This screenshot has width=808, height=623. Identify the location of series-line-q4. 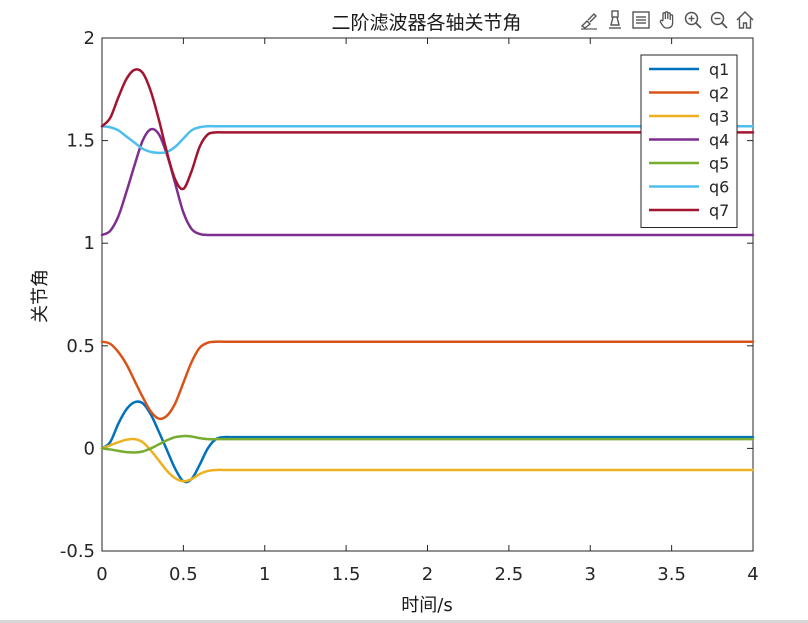
(427, 182).